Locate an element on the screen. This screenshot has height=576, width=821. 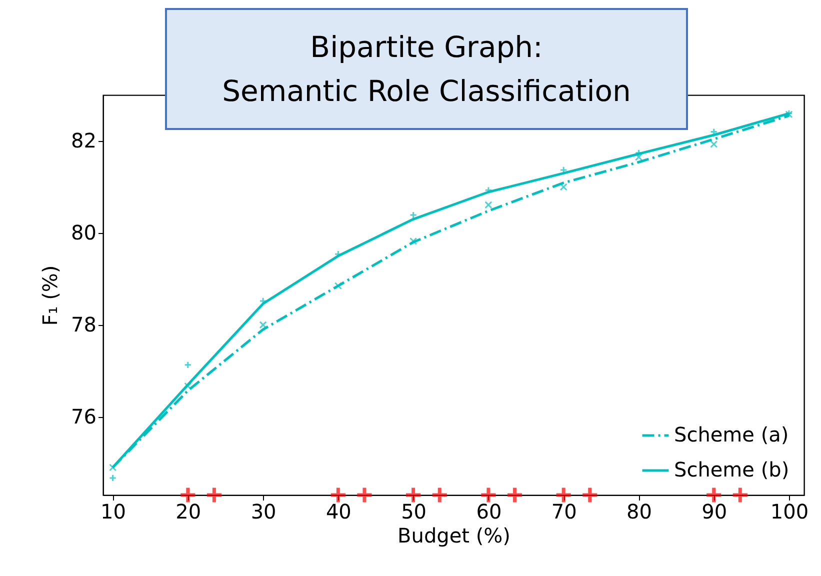
x-tick-label: 80 is located at coordinates (639, 512).